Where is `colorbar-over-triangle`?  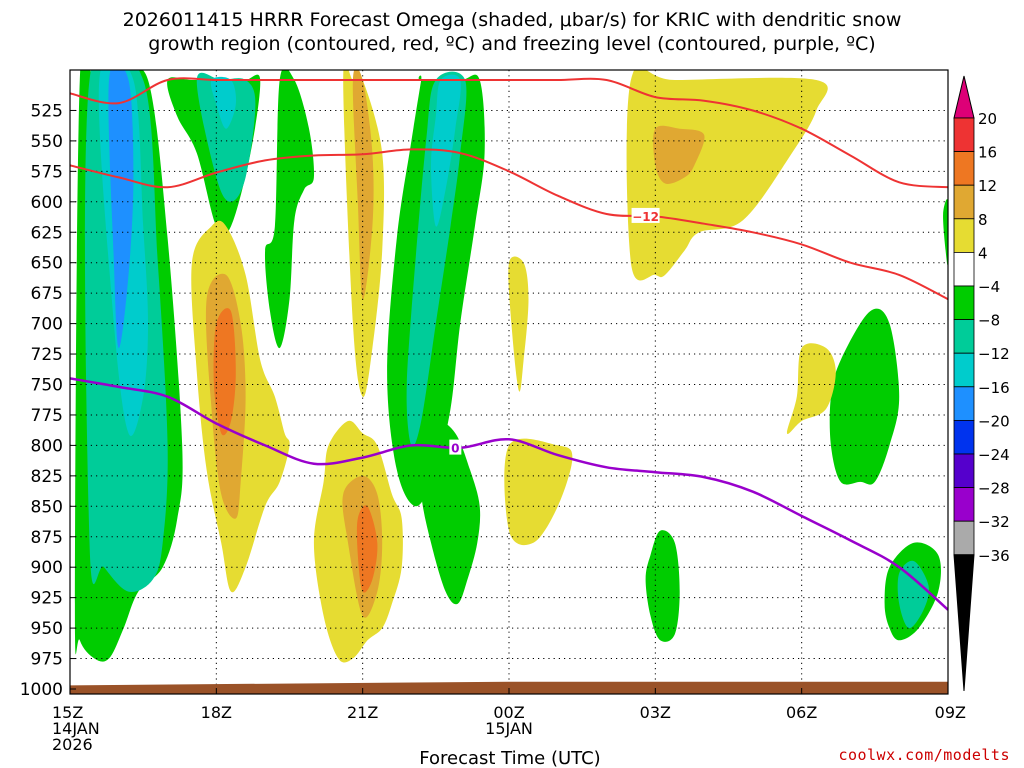 colorbar-over-triangle is located at coordinates (964, 97).